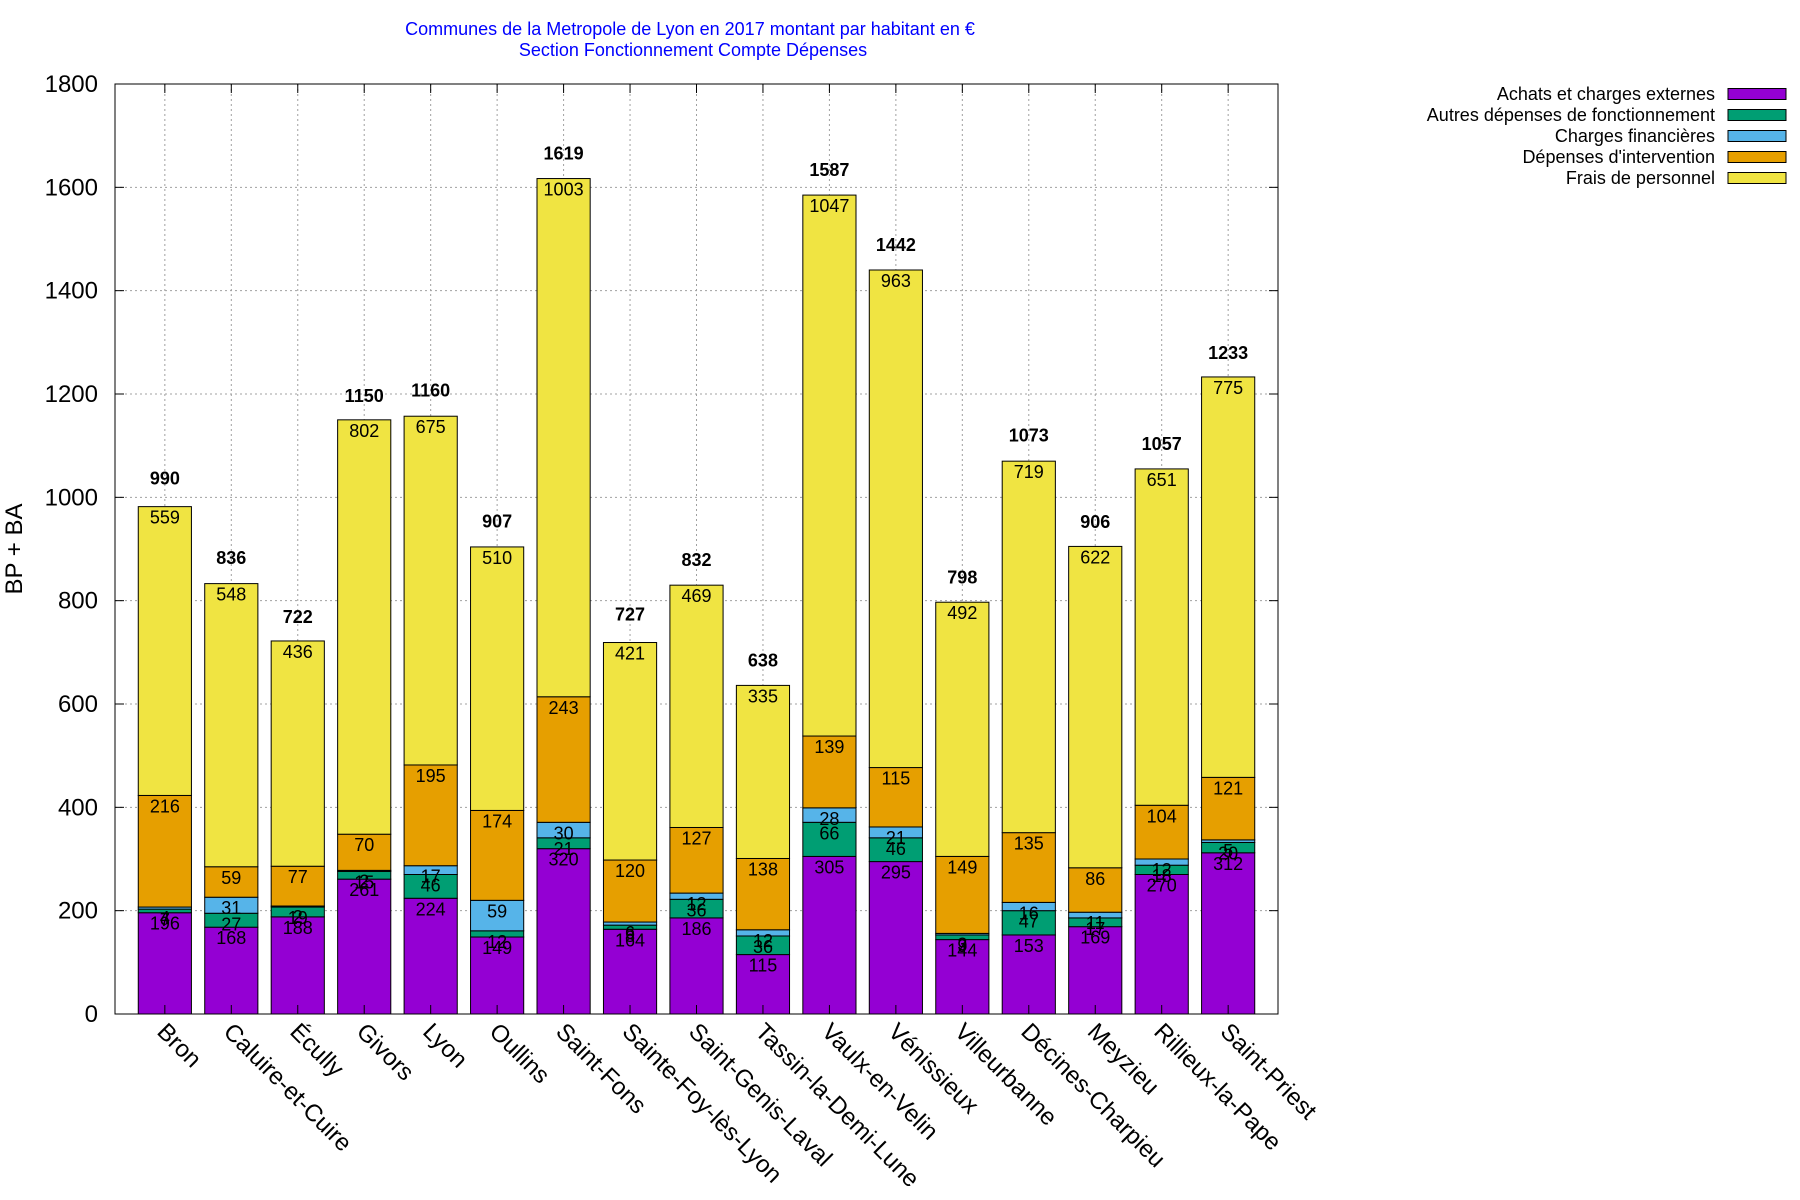 Image resolution: width=1800 pixels, height=1200 pixels. I want to click on segment-value-label: 18, so click(1162, 876).